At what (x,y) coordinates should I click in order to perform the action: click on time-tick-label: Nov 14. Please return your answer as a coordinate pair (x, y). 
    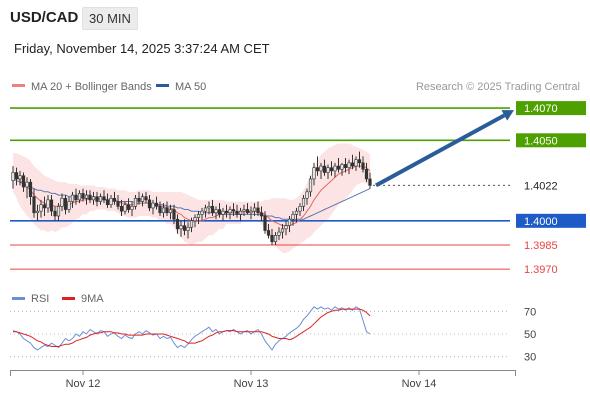
    Looking at the image, I should click on (419, 384).